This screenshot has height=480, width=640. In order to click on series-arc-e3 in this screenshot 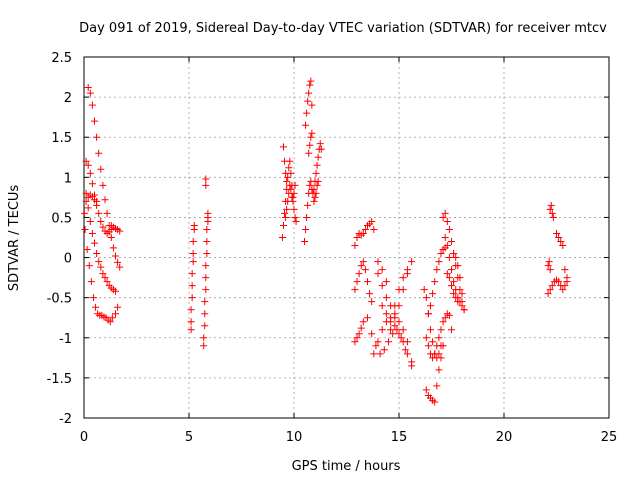, I will do `click(436, 281)`.